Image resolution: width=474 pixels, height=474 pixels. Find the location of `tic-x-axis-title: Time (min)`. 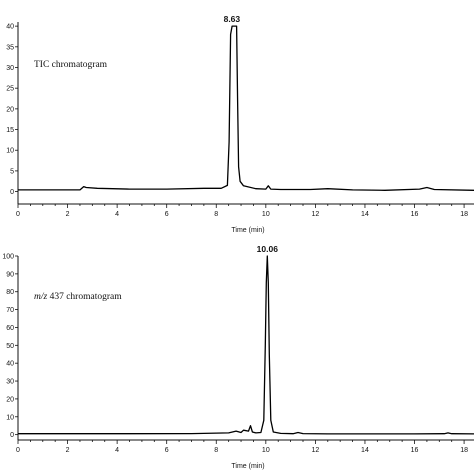

tic-x-axis-title: Time (min) is located at coordinates (247, 230).